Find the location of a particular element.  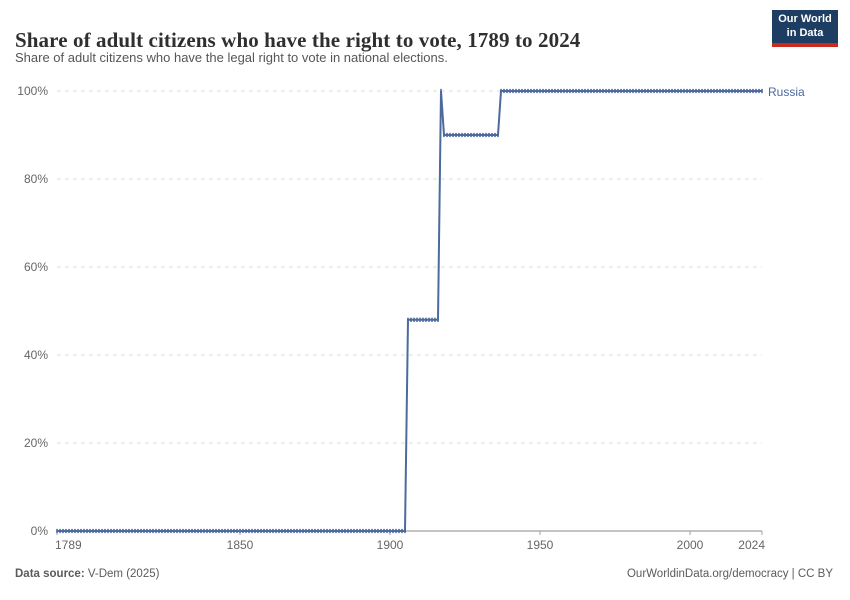

owid-logo-line2: in Data is located at coordinates (805, 32).